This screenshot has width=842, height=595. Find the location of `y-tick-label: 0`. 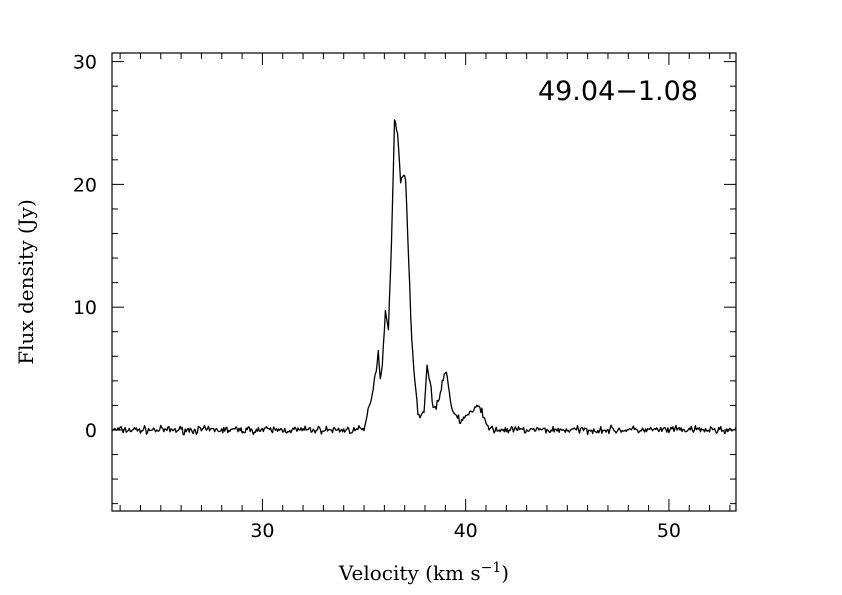

y-tick-label: 0 is located at coordinates (91, 431).